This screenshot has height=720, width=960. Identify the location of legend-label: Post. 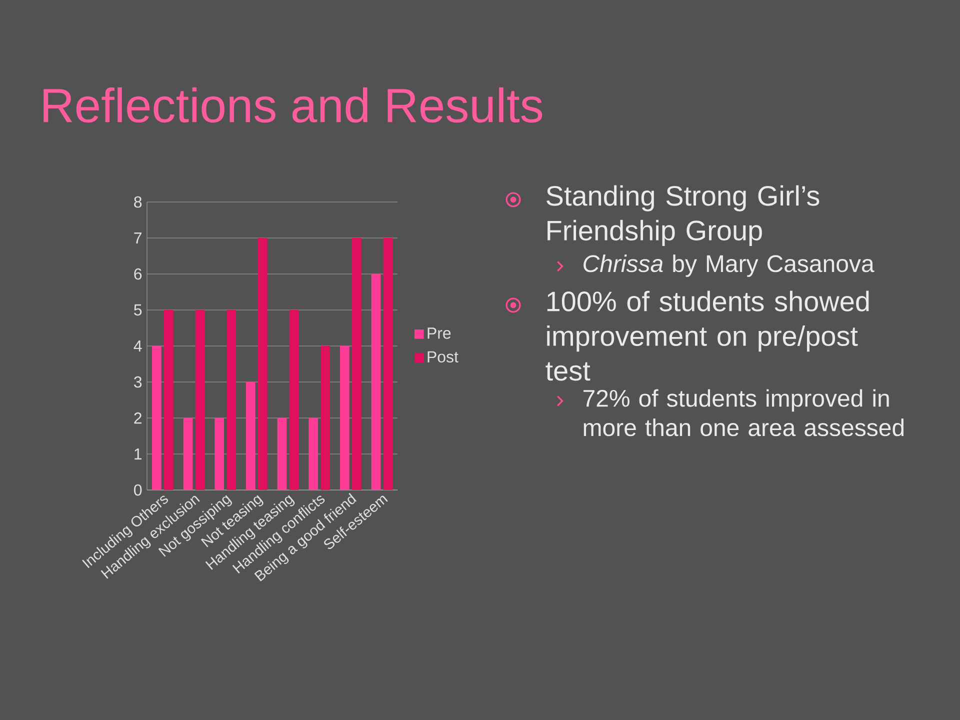
(443, 356).